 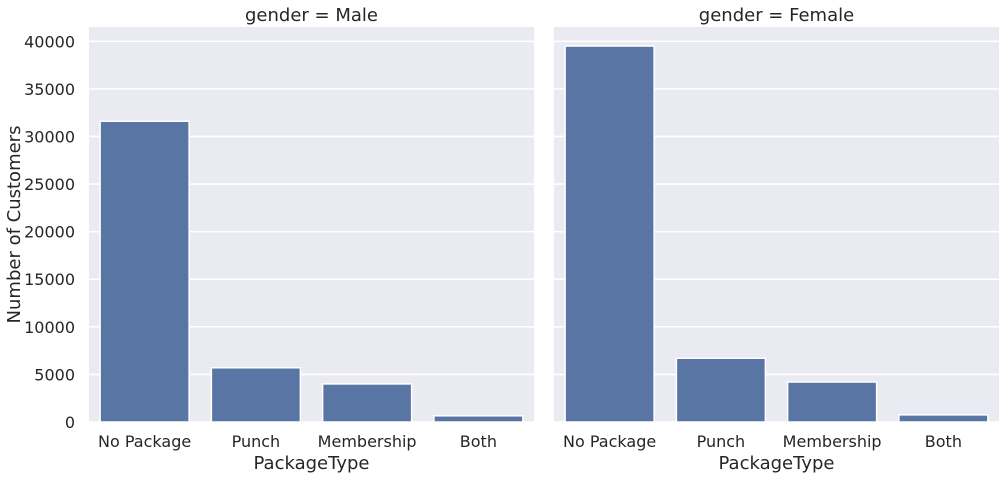 I want to click on y-tick-label: 10000, so click(x=49, y=327).